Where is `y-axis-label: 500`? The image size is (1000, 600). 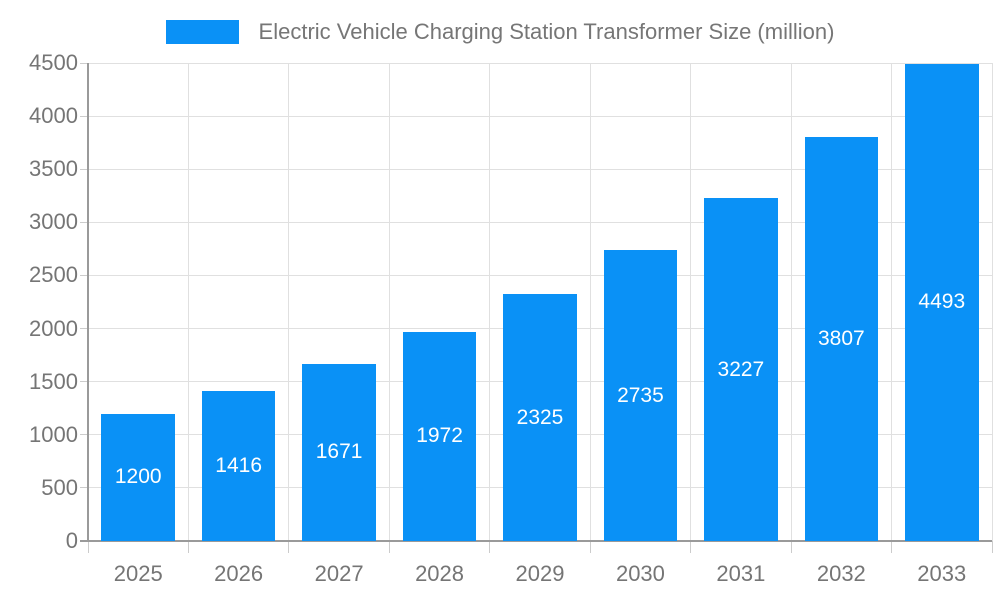
y-axis-label: 500 is located at coordinates (59, 487).